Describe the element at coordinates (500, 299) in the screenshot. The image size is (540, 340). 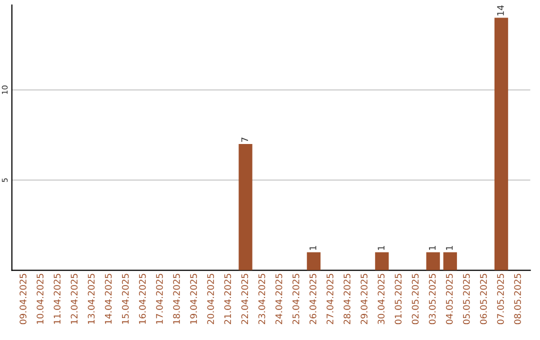
I see `x-tick-label: 07.05.2025` at that location.